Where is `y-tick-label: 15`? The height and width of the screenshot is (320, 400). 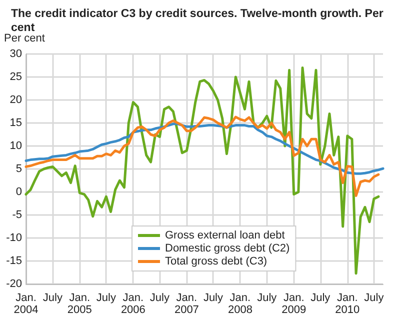 y-tick-label: 15 is located at coordinates (16, 123).